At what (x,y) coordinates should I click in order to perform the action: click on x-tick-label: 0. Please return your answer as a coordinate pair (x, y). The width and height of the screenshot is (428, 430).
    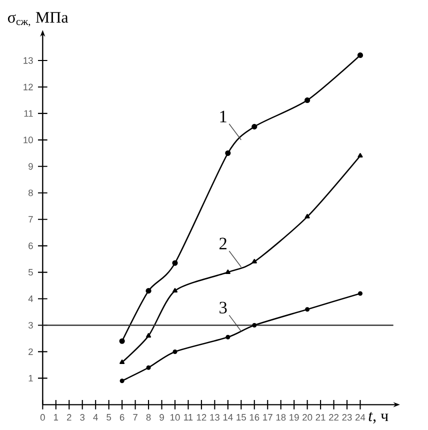
    Looking at the image, I should click on (42, 417).